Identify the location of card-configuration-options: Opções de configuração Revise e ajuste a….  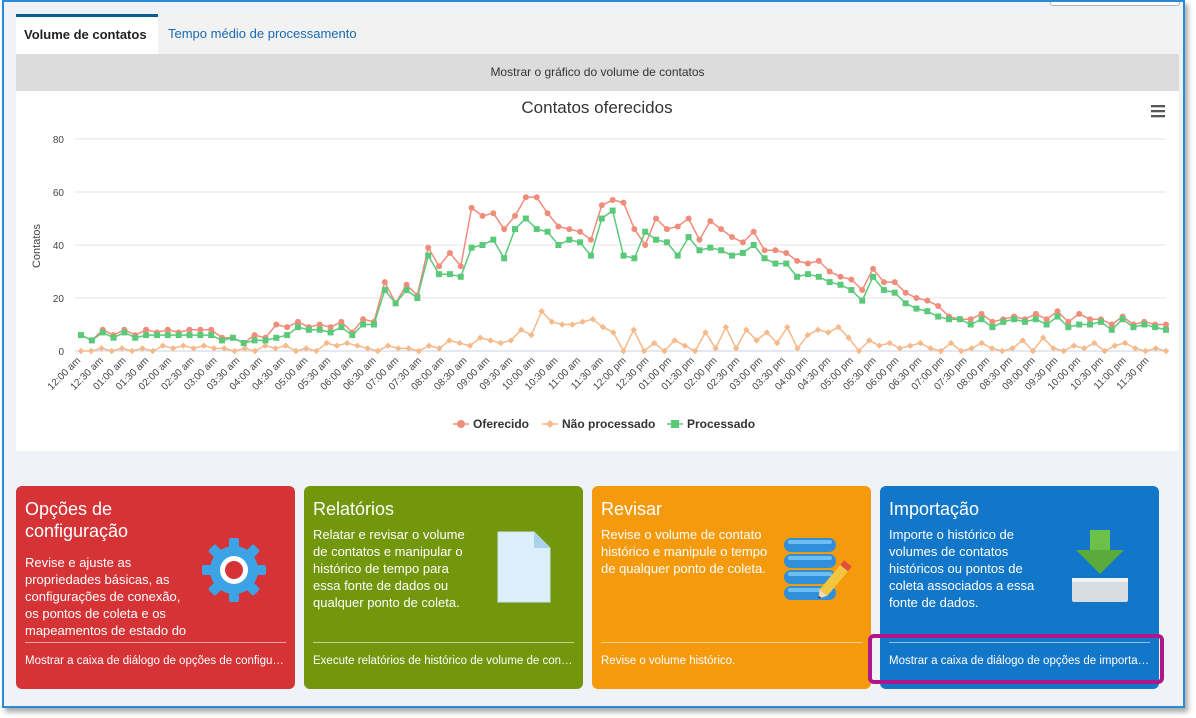
(155, 587).